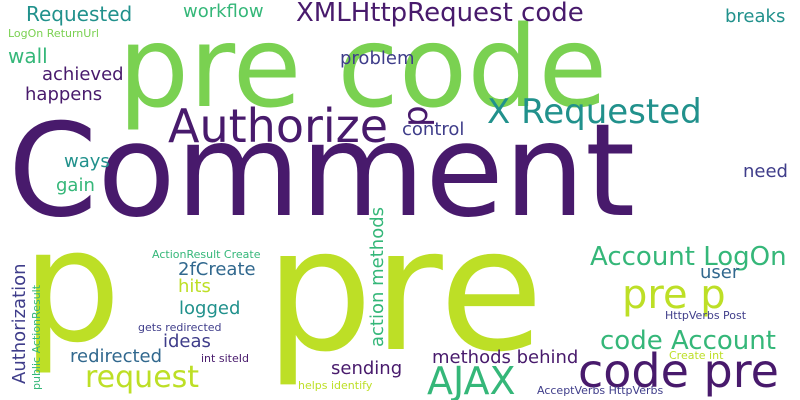 This screenshot has width=800, height=400. What do you see at coordinates (755, 16) in the screenshot?
I see `word-breaks: breaks` at bounding box center [755, 16].